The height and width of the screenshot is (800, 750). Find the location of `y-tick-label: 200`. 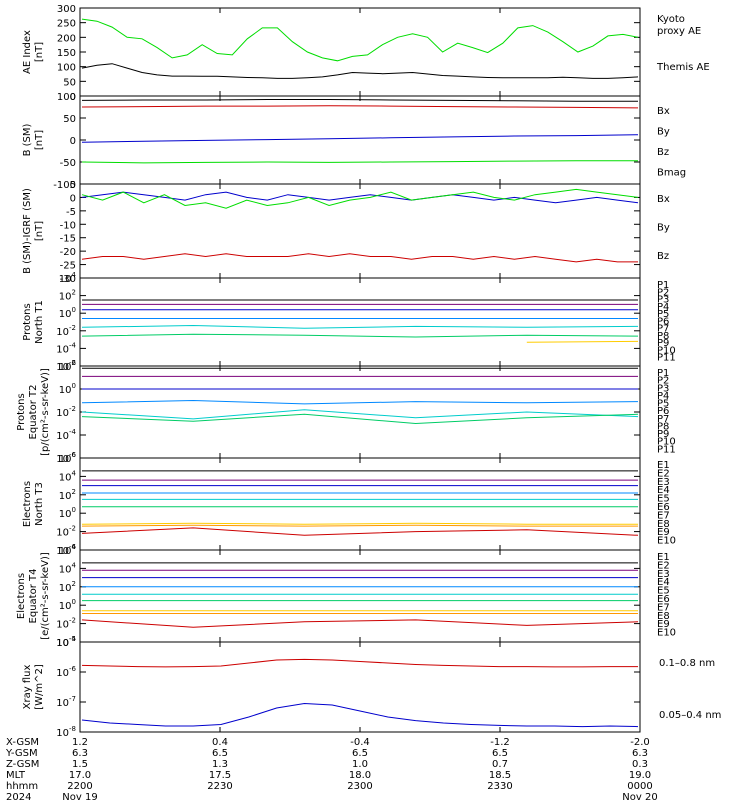

y-tick-label: 200 is located at coordinates (66, 38).